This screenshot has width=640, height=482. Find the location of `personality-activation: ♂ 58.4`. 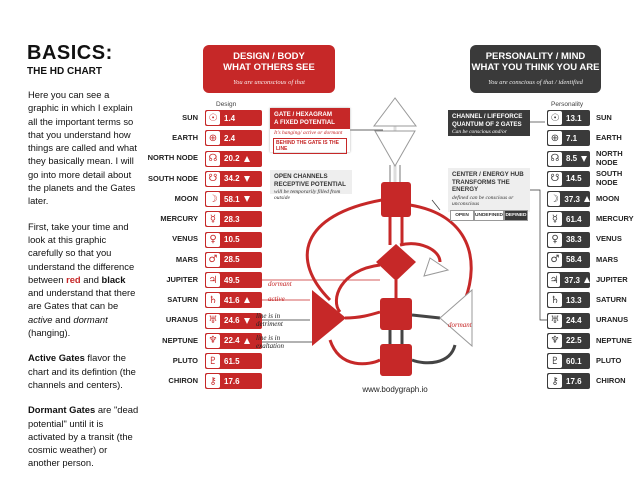

personality-activation: ♂ 58.4 is located at coordinates (568, 259).